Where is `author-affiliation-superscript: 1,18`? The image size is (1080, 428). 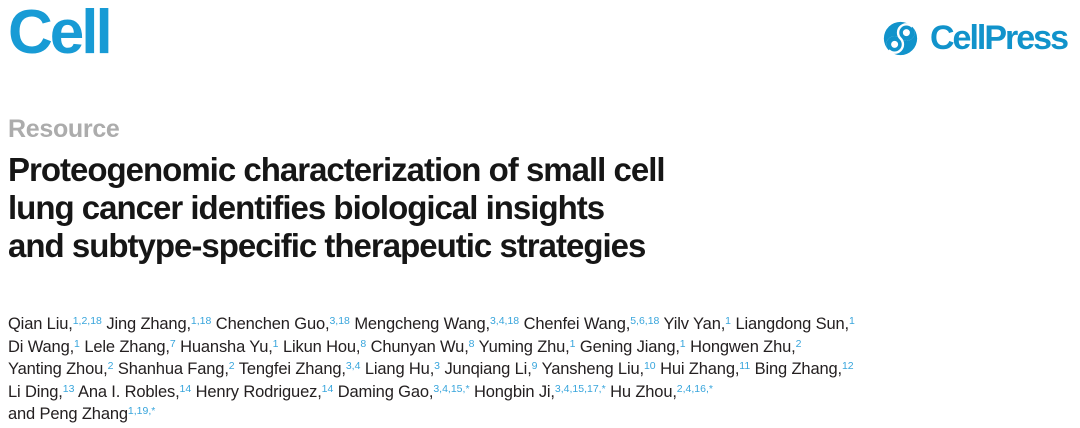 author-affiliation-superscript: 1,18 is located at coordinates (201, 321).